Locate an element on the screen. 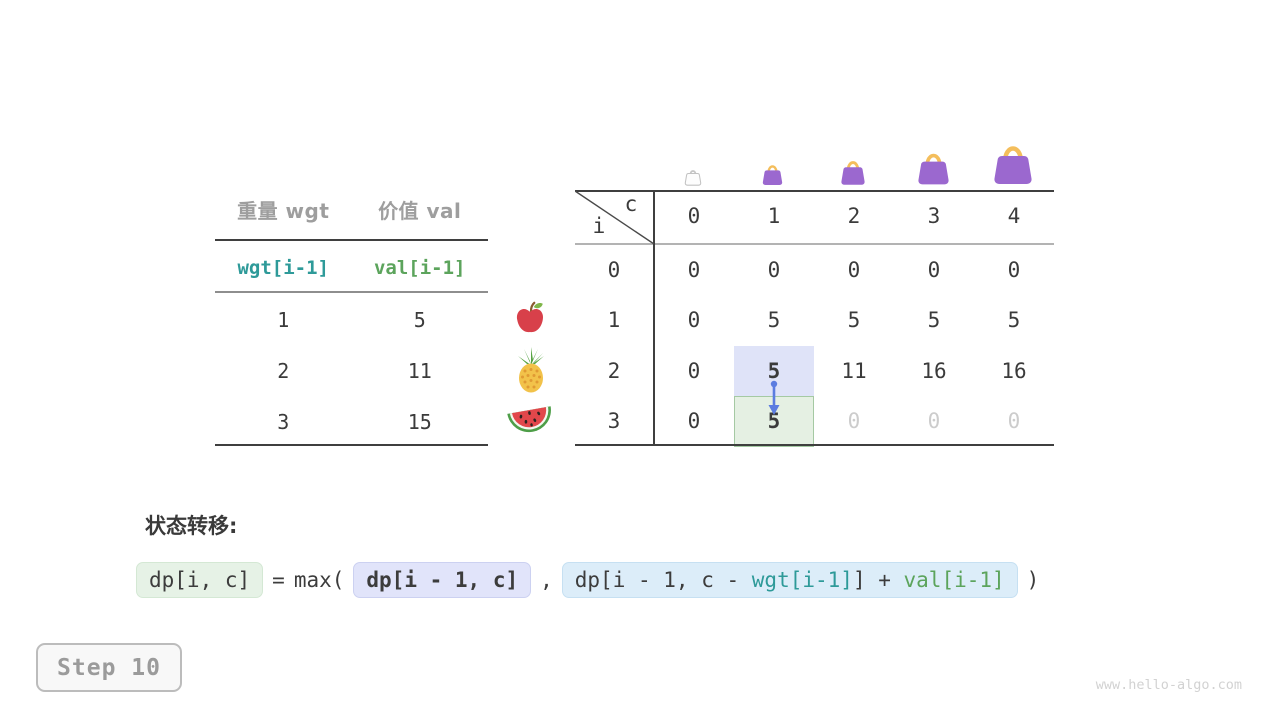  dp-table-header-separator is located at coordinates (814, 244).